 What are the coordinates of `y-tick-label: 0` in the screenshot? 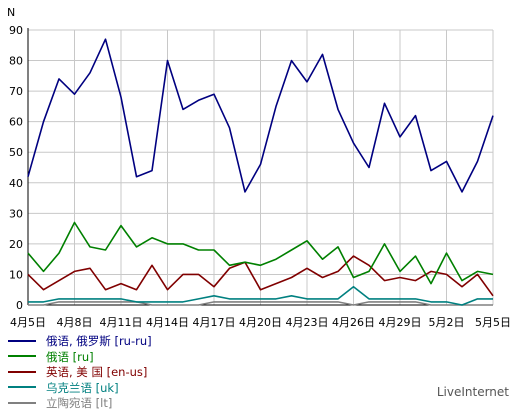 It's located at (19, 305).